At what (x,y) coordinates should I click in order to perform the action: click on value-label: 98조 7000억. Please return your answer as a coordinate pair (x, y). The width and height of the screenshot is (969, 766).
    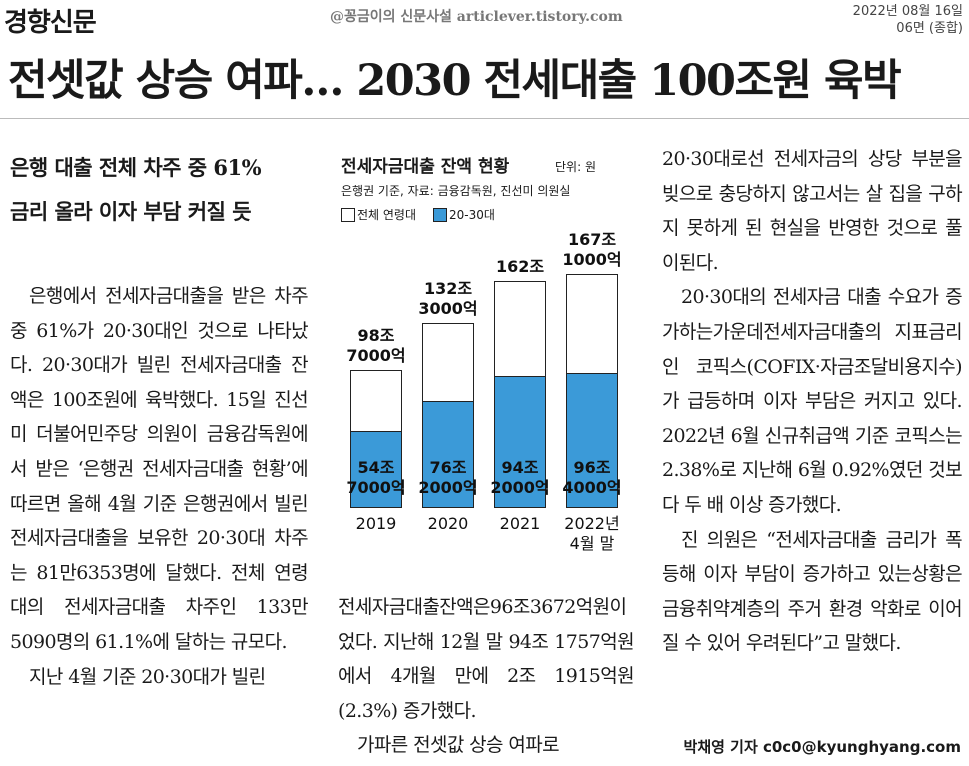
    Looking at the image, I should click on (376, 345).